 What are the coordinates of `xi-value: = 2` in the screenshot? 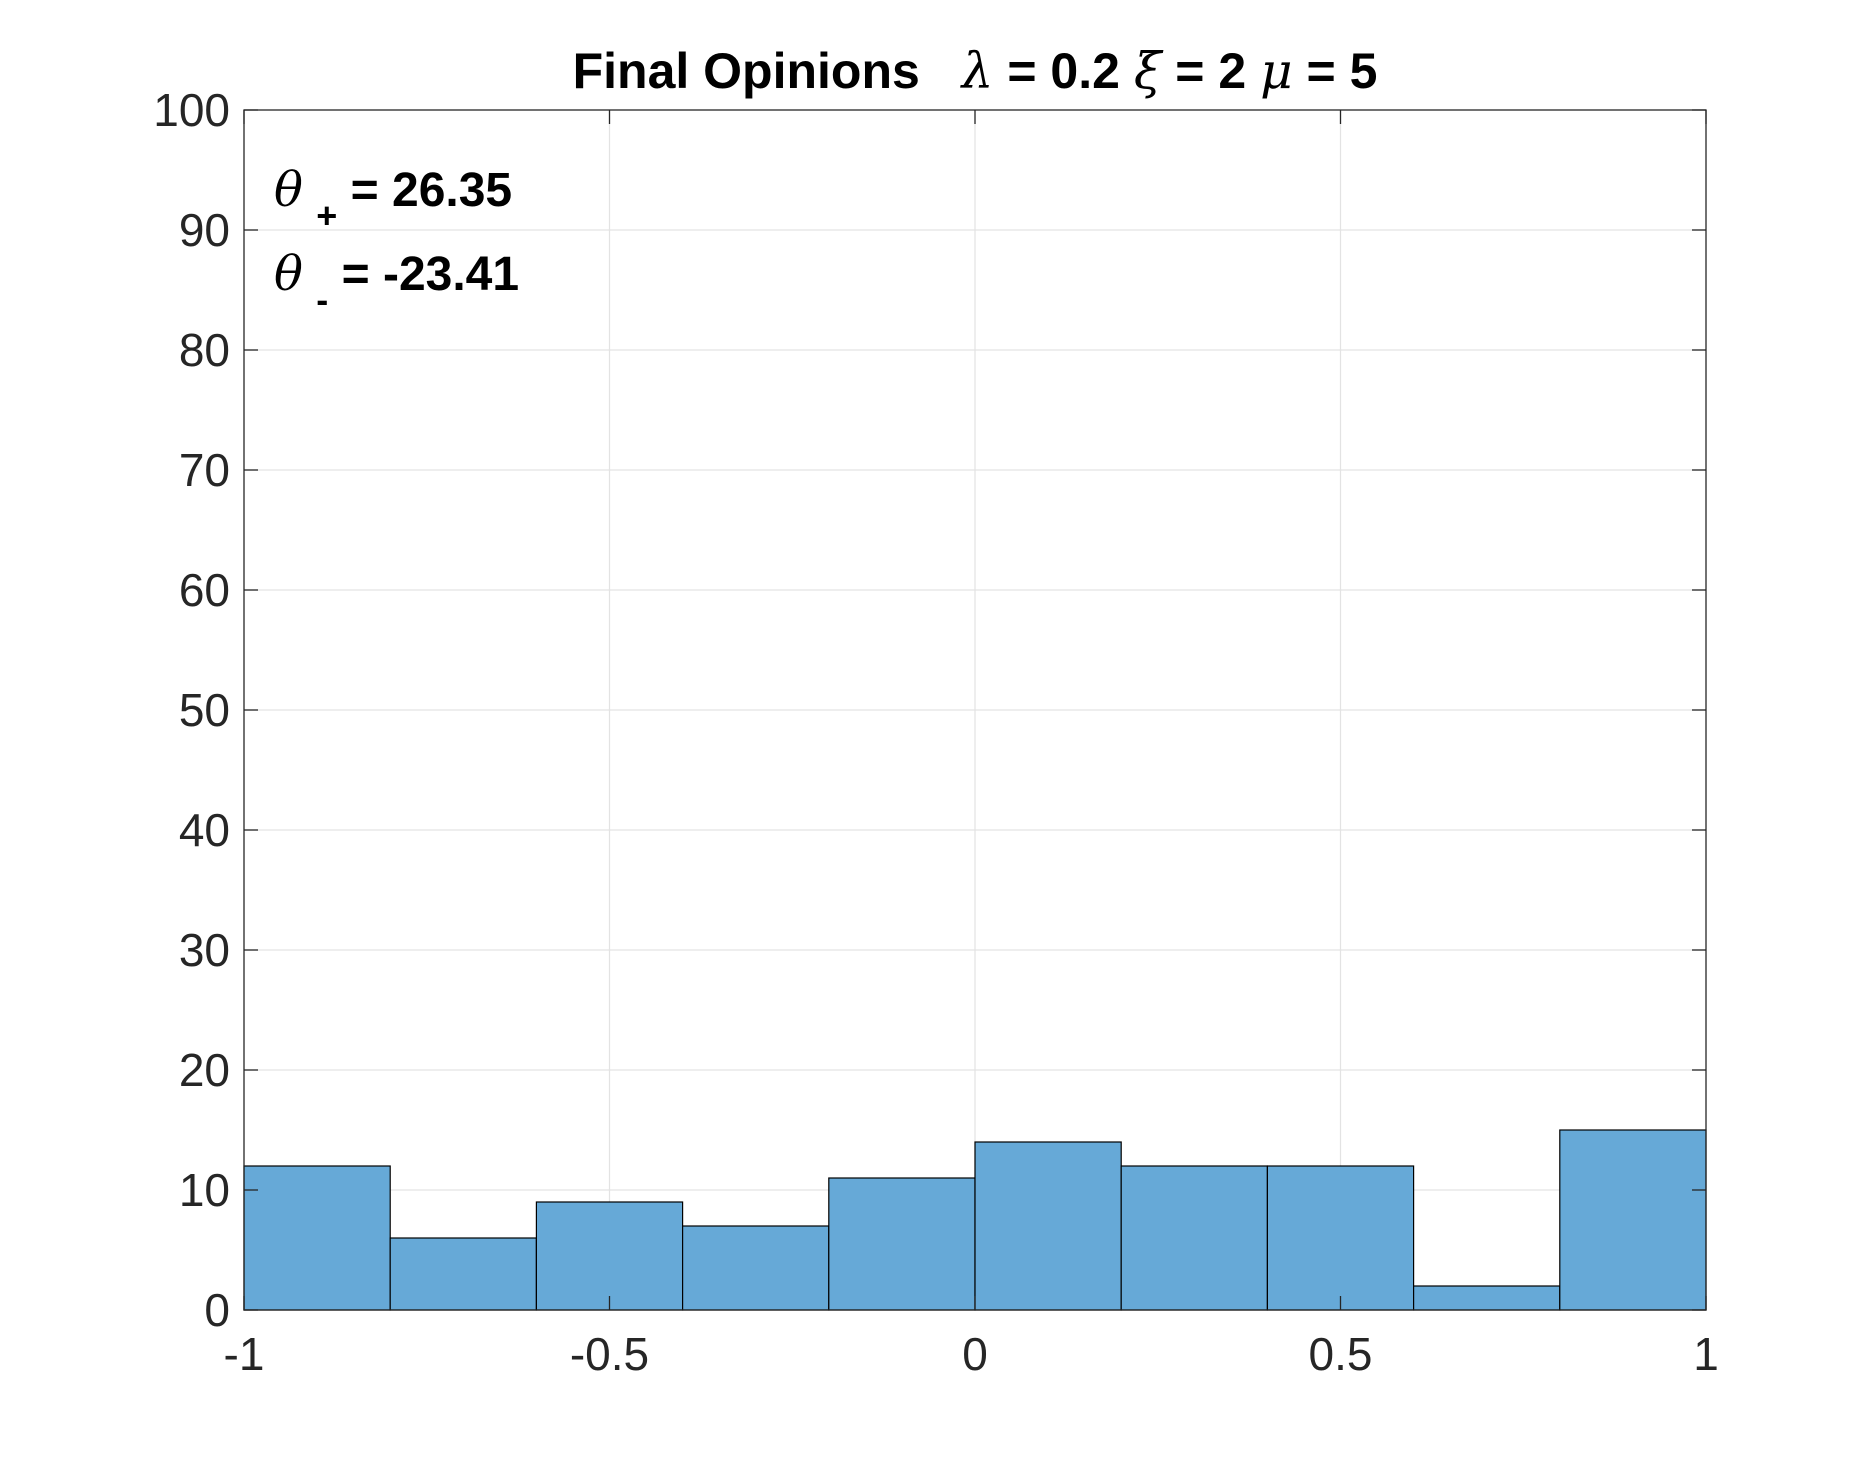 It's located at (1217, 71).